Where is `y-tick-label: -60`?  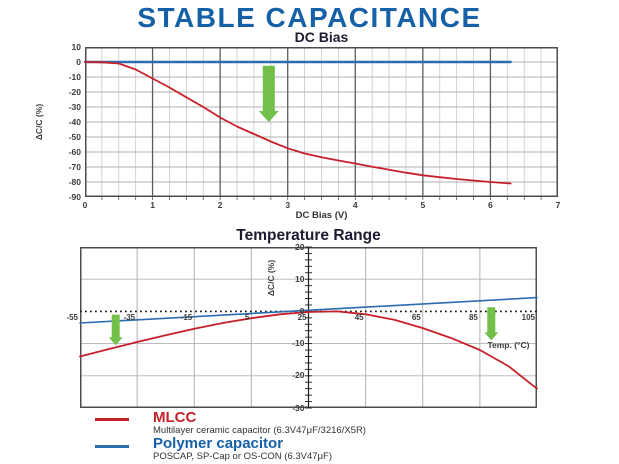 y-tick-label: -60 is located at coordinates (74, 151).